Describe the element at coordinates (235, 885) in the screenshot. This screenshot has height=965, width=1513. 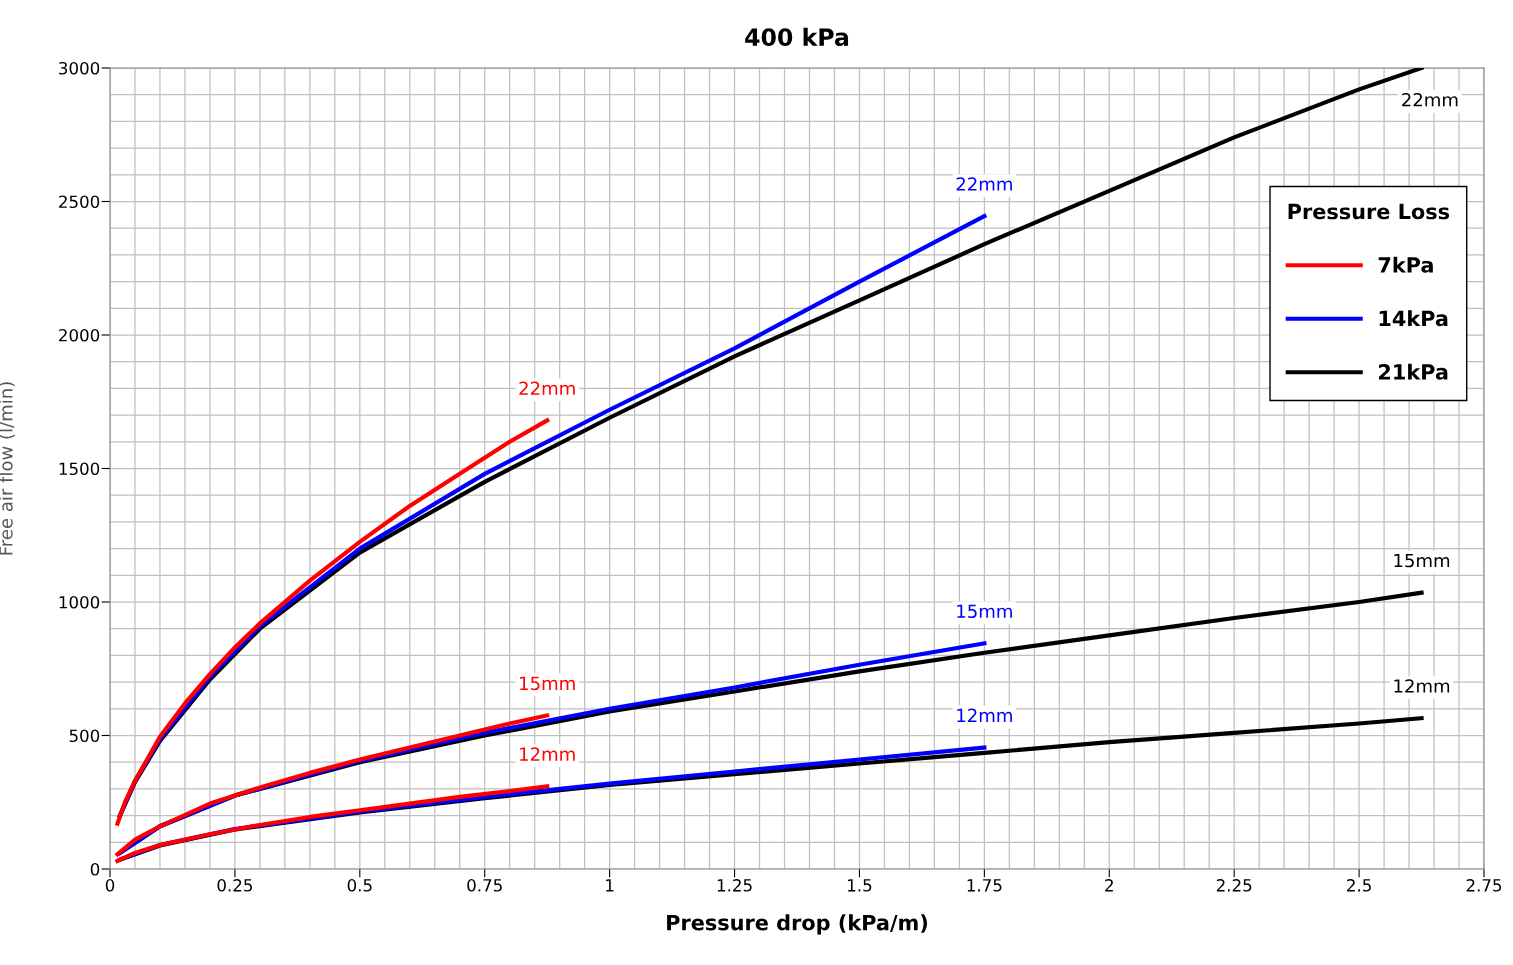
I see `x-tick-label: 0.25` at that location.